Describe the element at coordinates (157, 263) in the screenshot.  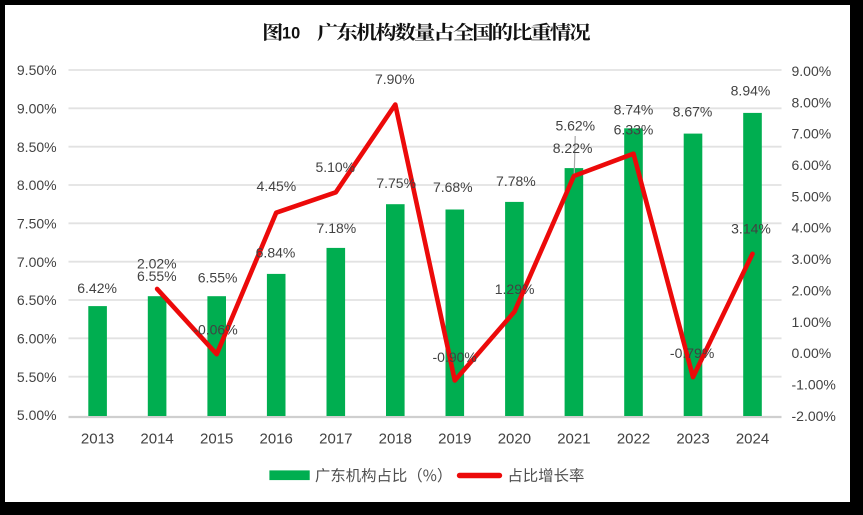
I see `svg-text: 2.02%` at that location.